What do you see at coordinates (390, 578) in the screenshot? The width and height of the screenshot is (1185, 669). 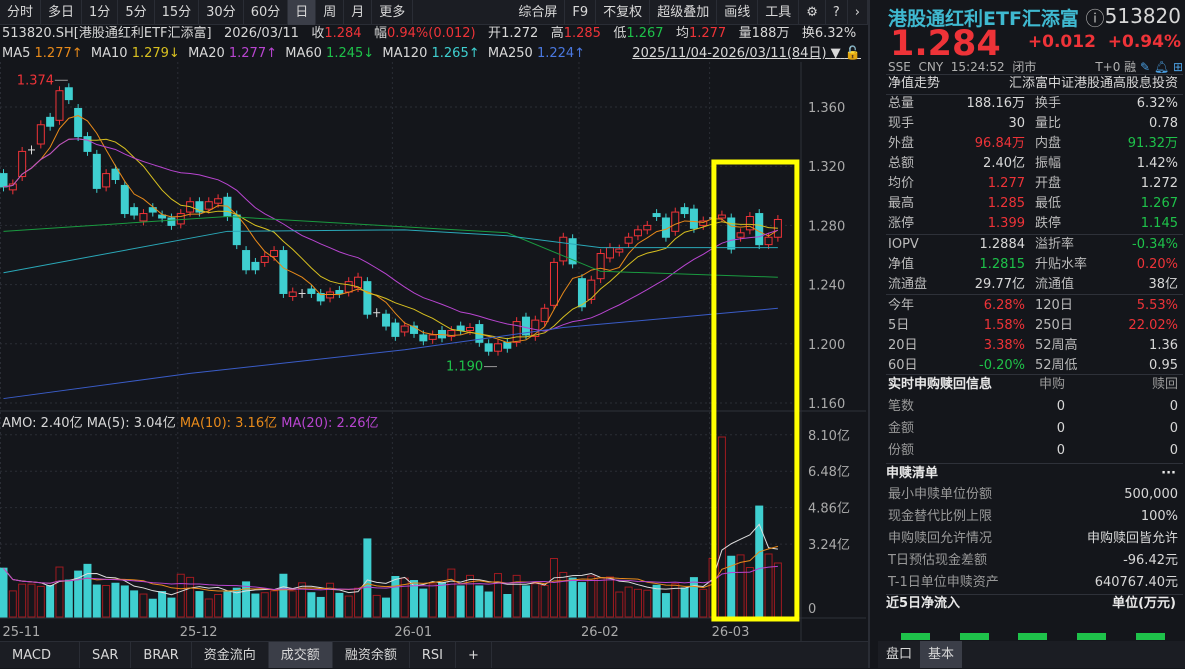 I see `volume-ma20-line` at bounding box center [390, 578].